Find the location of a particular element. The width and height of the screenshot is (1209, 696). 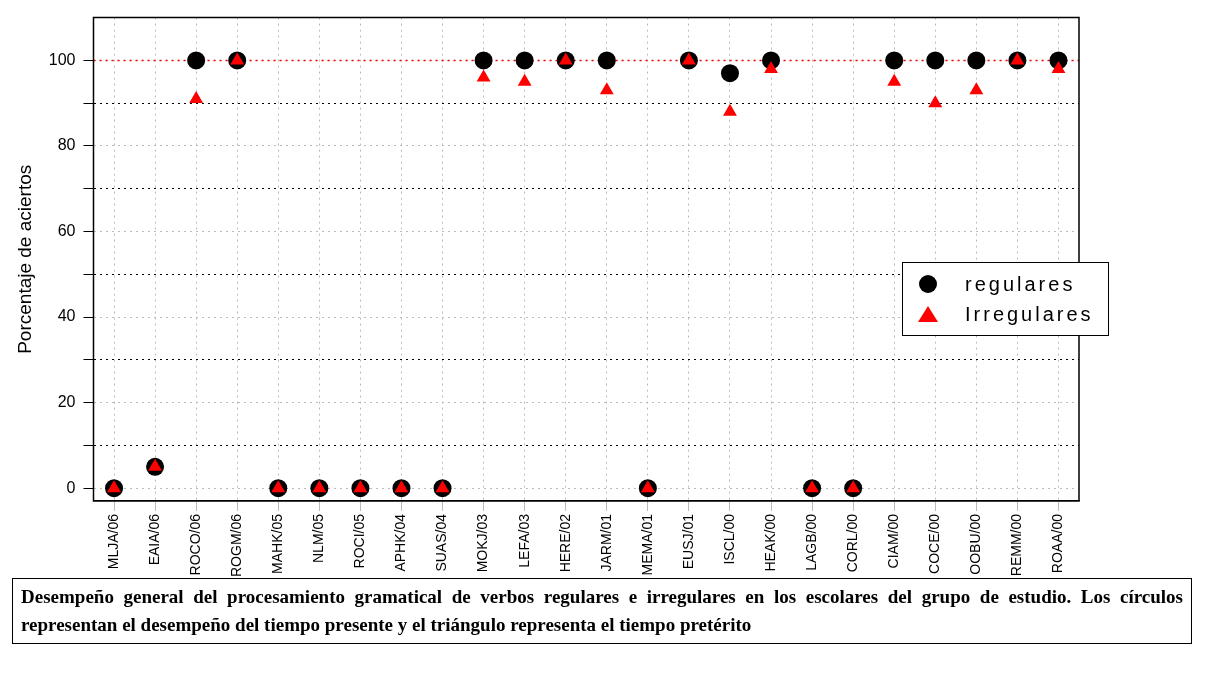

x-tick-label: MLJA/06 is located at coordinates (112, 541).